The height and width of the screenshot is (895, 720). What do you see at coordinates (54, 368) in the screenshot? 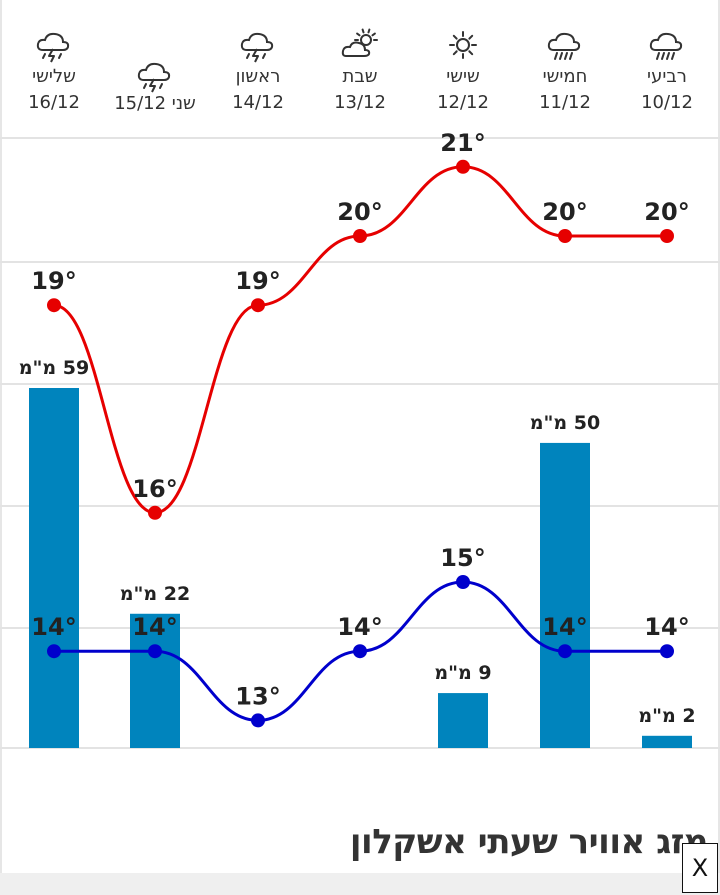
I see `precip-label: 59 מ"מ` at bounding box center [54, 368].